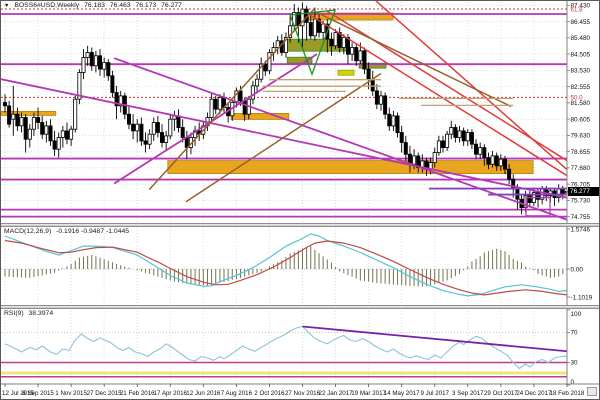 Image resolution: width=600 pixels, height=400 pixels. What do you see at coordinates (581, 217) in the screenshot?
I see `svg-text: 74.755` at bounding box center [581, 217].